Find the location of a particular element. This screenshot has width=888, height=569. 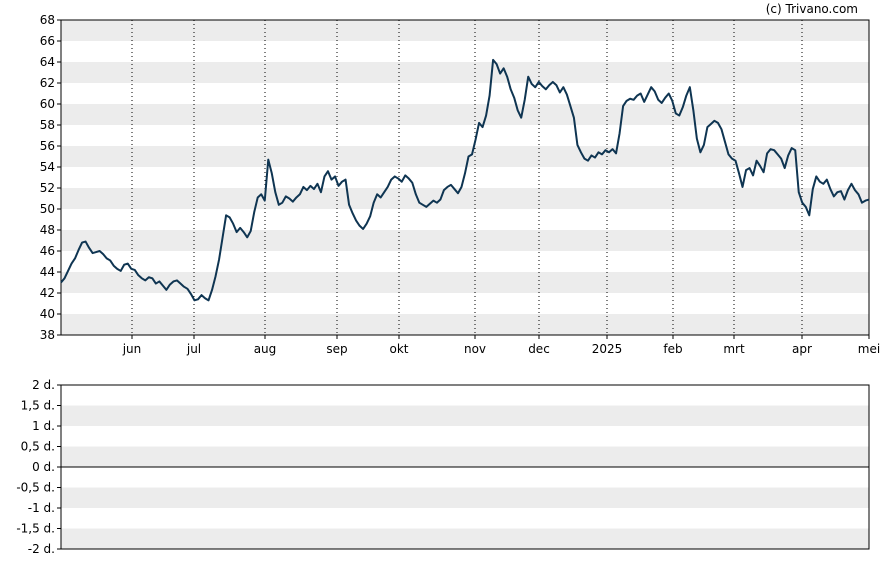

x-tick-label: jul is located at coordinates (193, 349).